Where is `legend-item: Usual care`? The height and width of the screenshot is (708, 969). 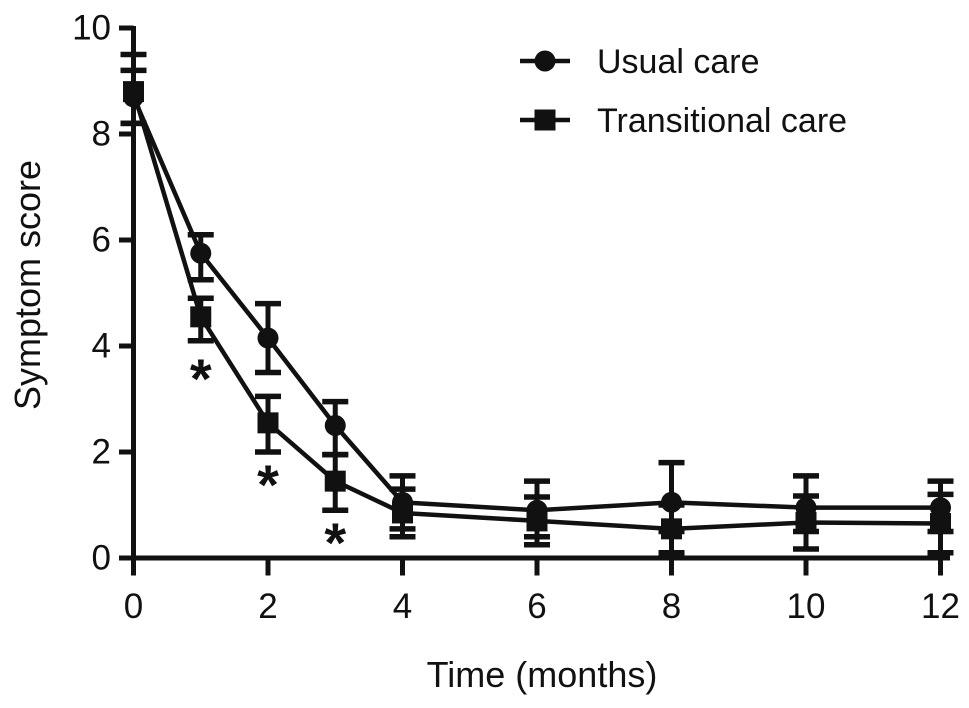
legend-item: Usual care is located at coordinates (640, 62).